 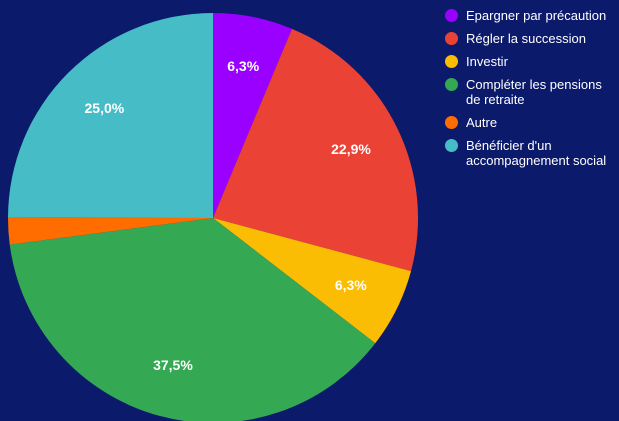 I want to click on legend-item: Compléter les pensions de retraite, so click(x=529, y=92).